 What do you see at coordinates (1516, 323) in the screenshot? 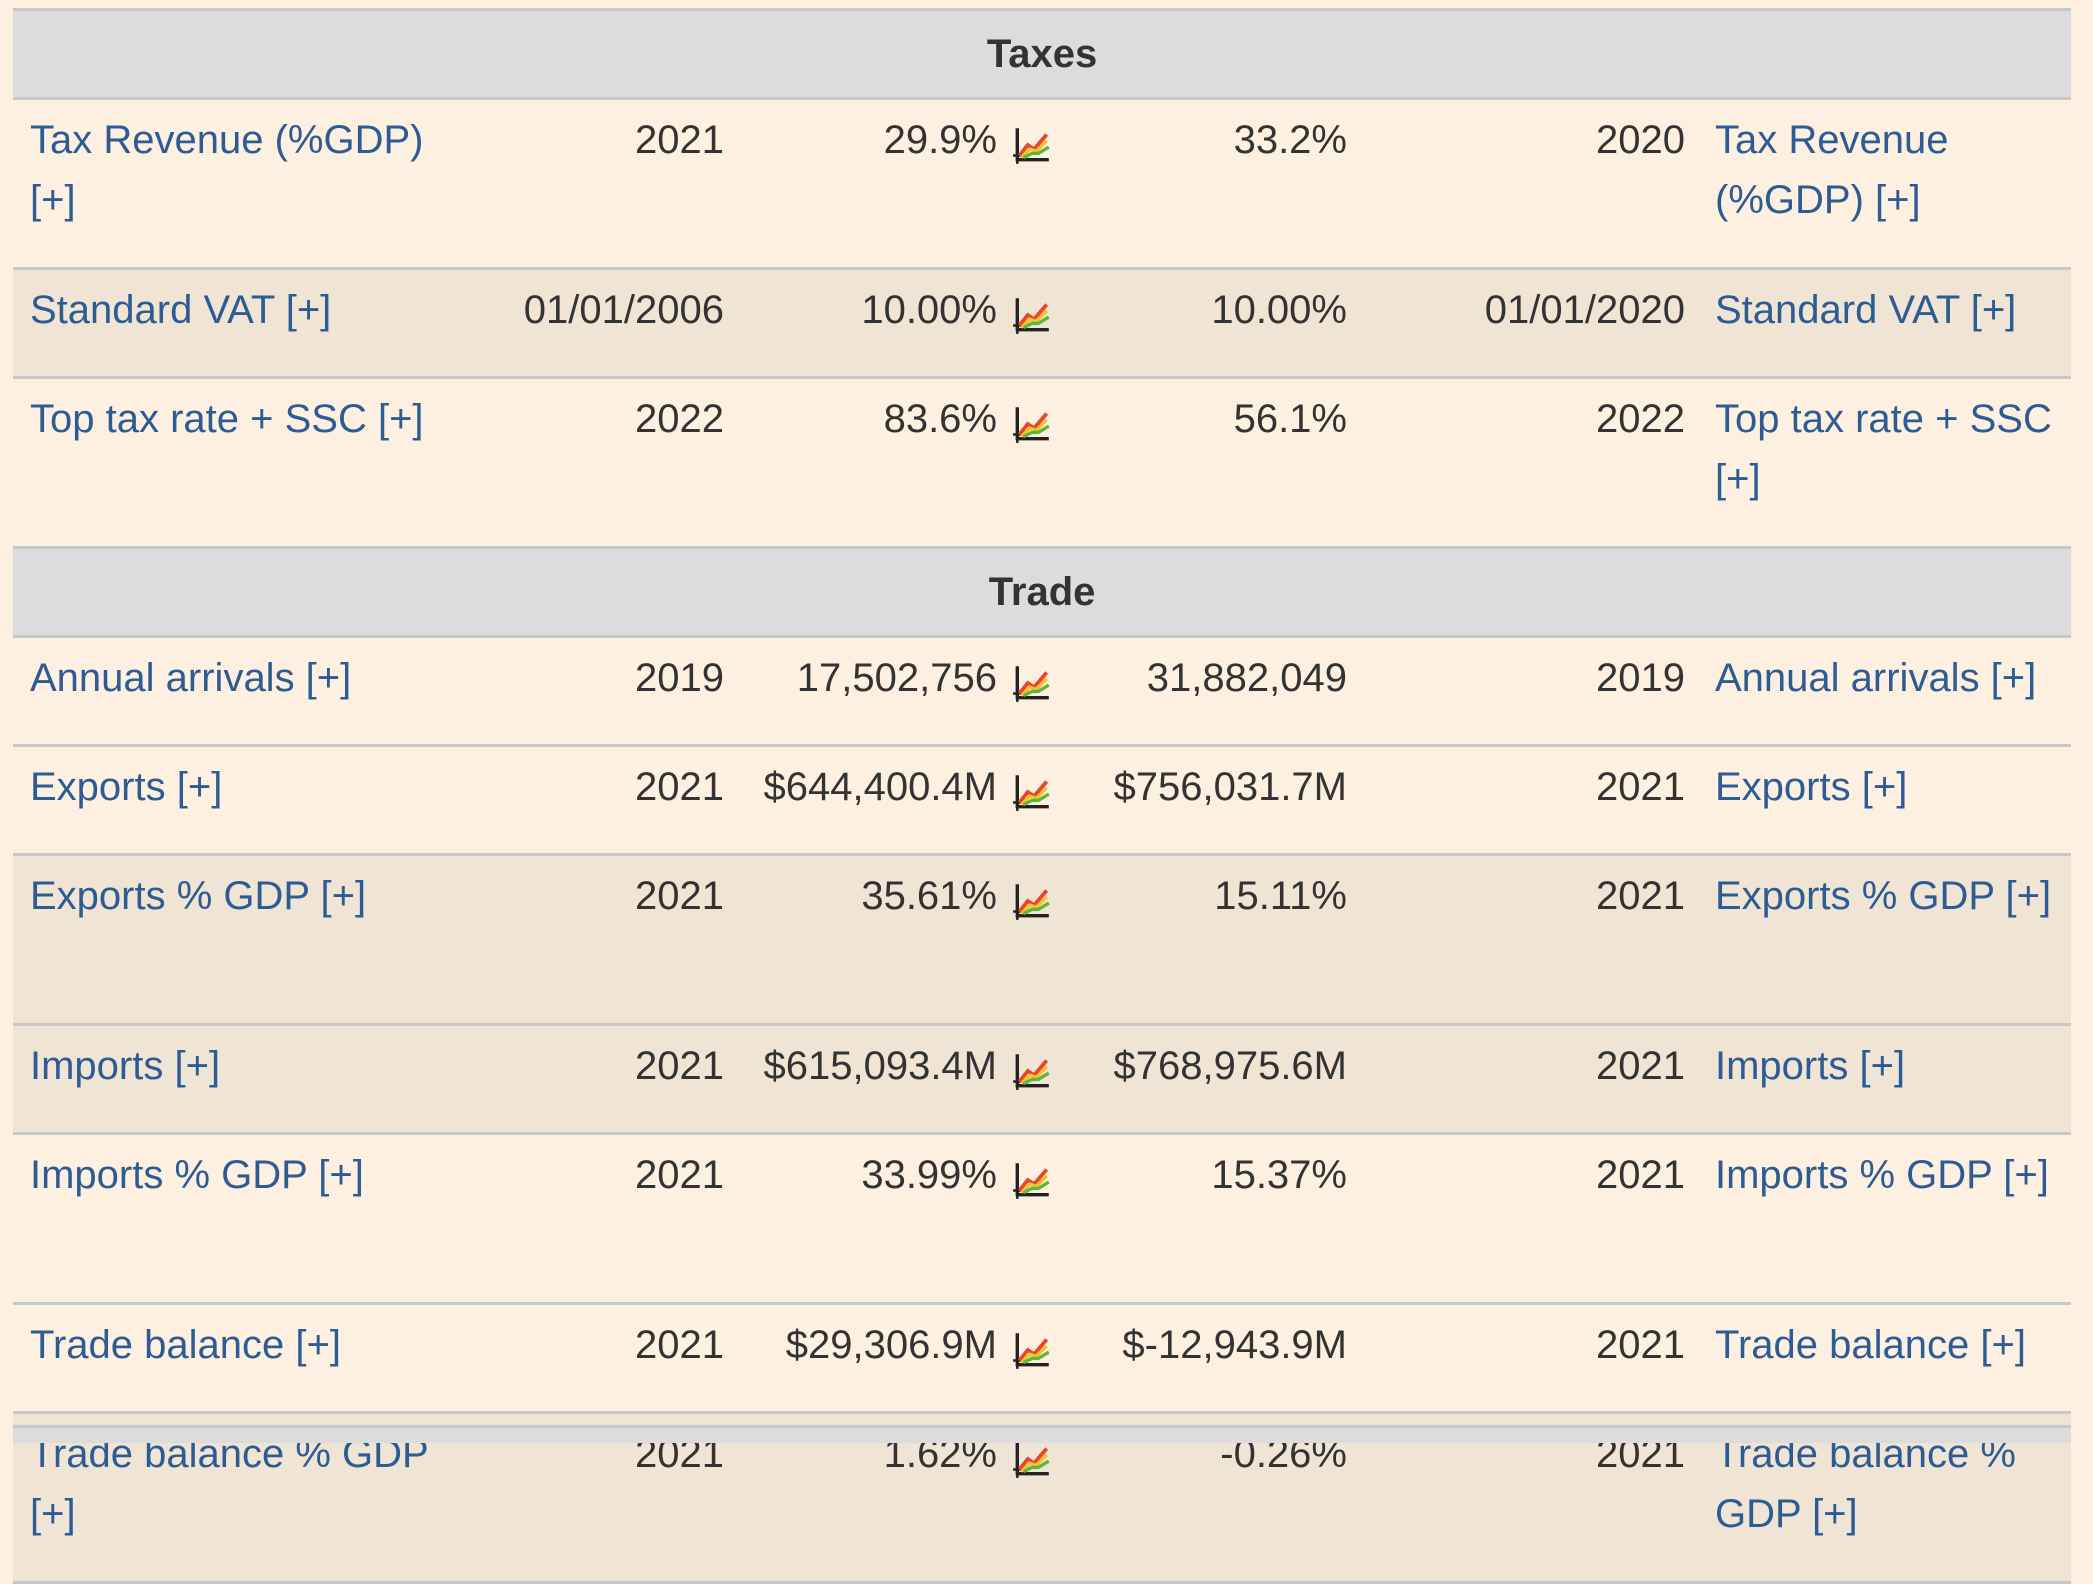
I see `year-right: 01/01/2020` at bounding box center [1516, 323].